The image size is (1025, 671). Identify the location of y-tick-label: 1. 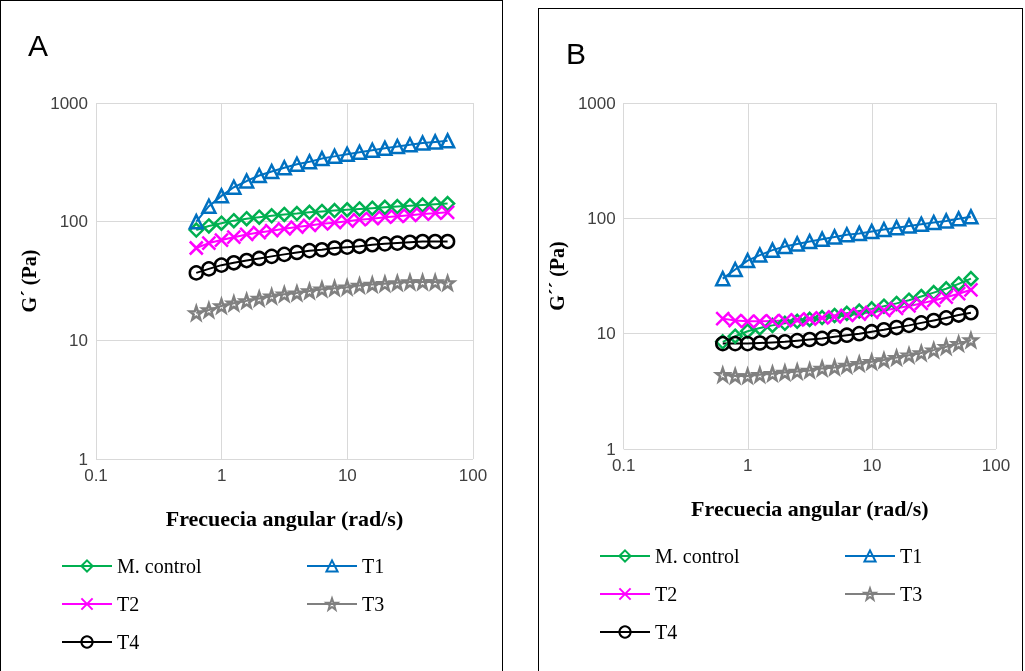
(611, 449).